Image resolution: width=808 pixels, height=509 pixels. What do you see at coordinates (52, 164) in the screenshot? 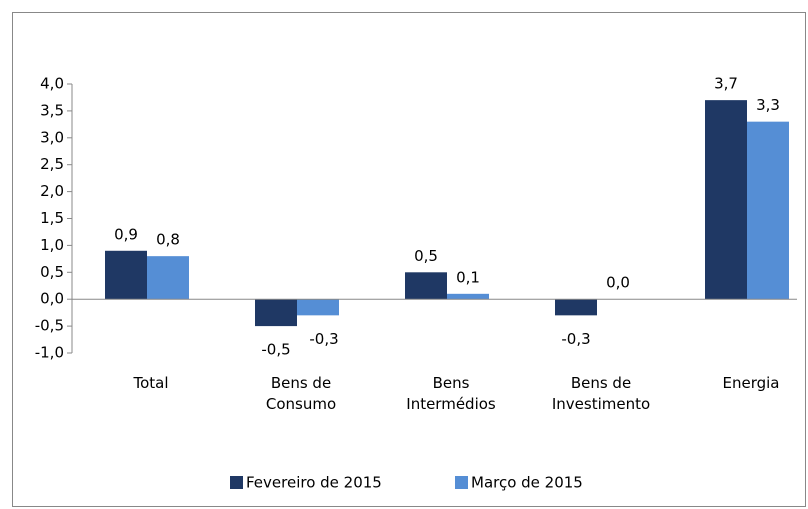
I see `y-tick-label: 2,5` at bounding box center [52, 164].